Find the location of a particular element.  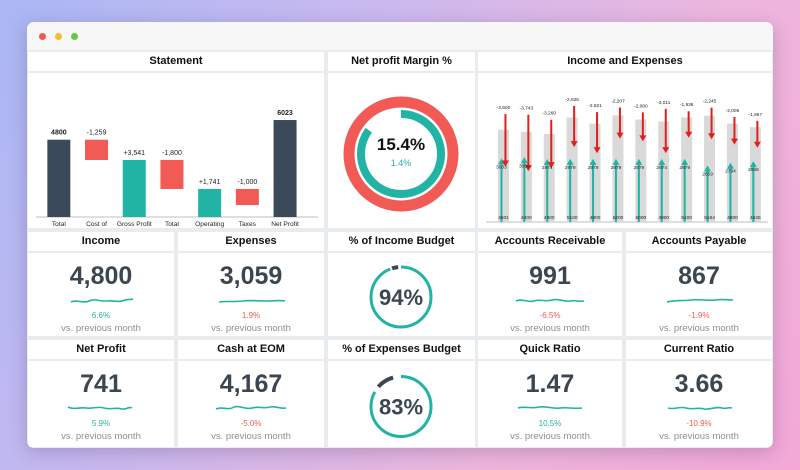

ie-top-label: -2,207 is located at coordinates (618, 102).